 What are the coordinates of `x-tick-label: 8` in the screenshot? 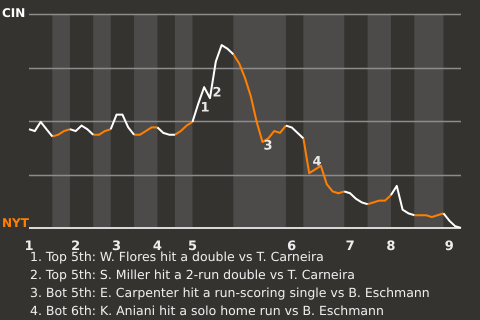 It's located at (391, 246).